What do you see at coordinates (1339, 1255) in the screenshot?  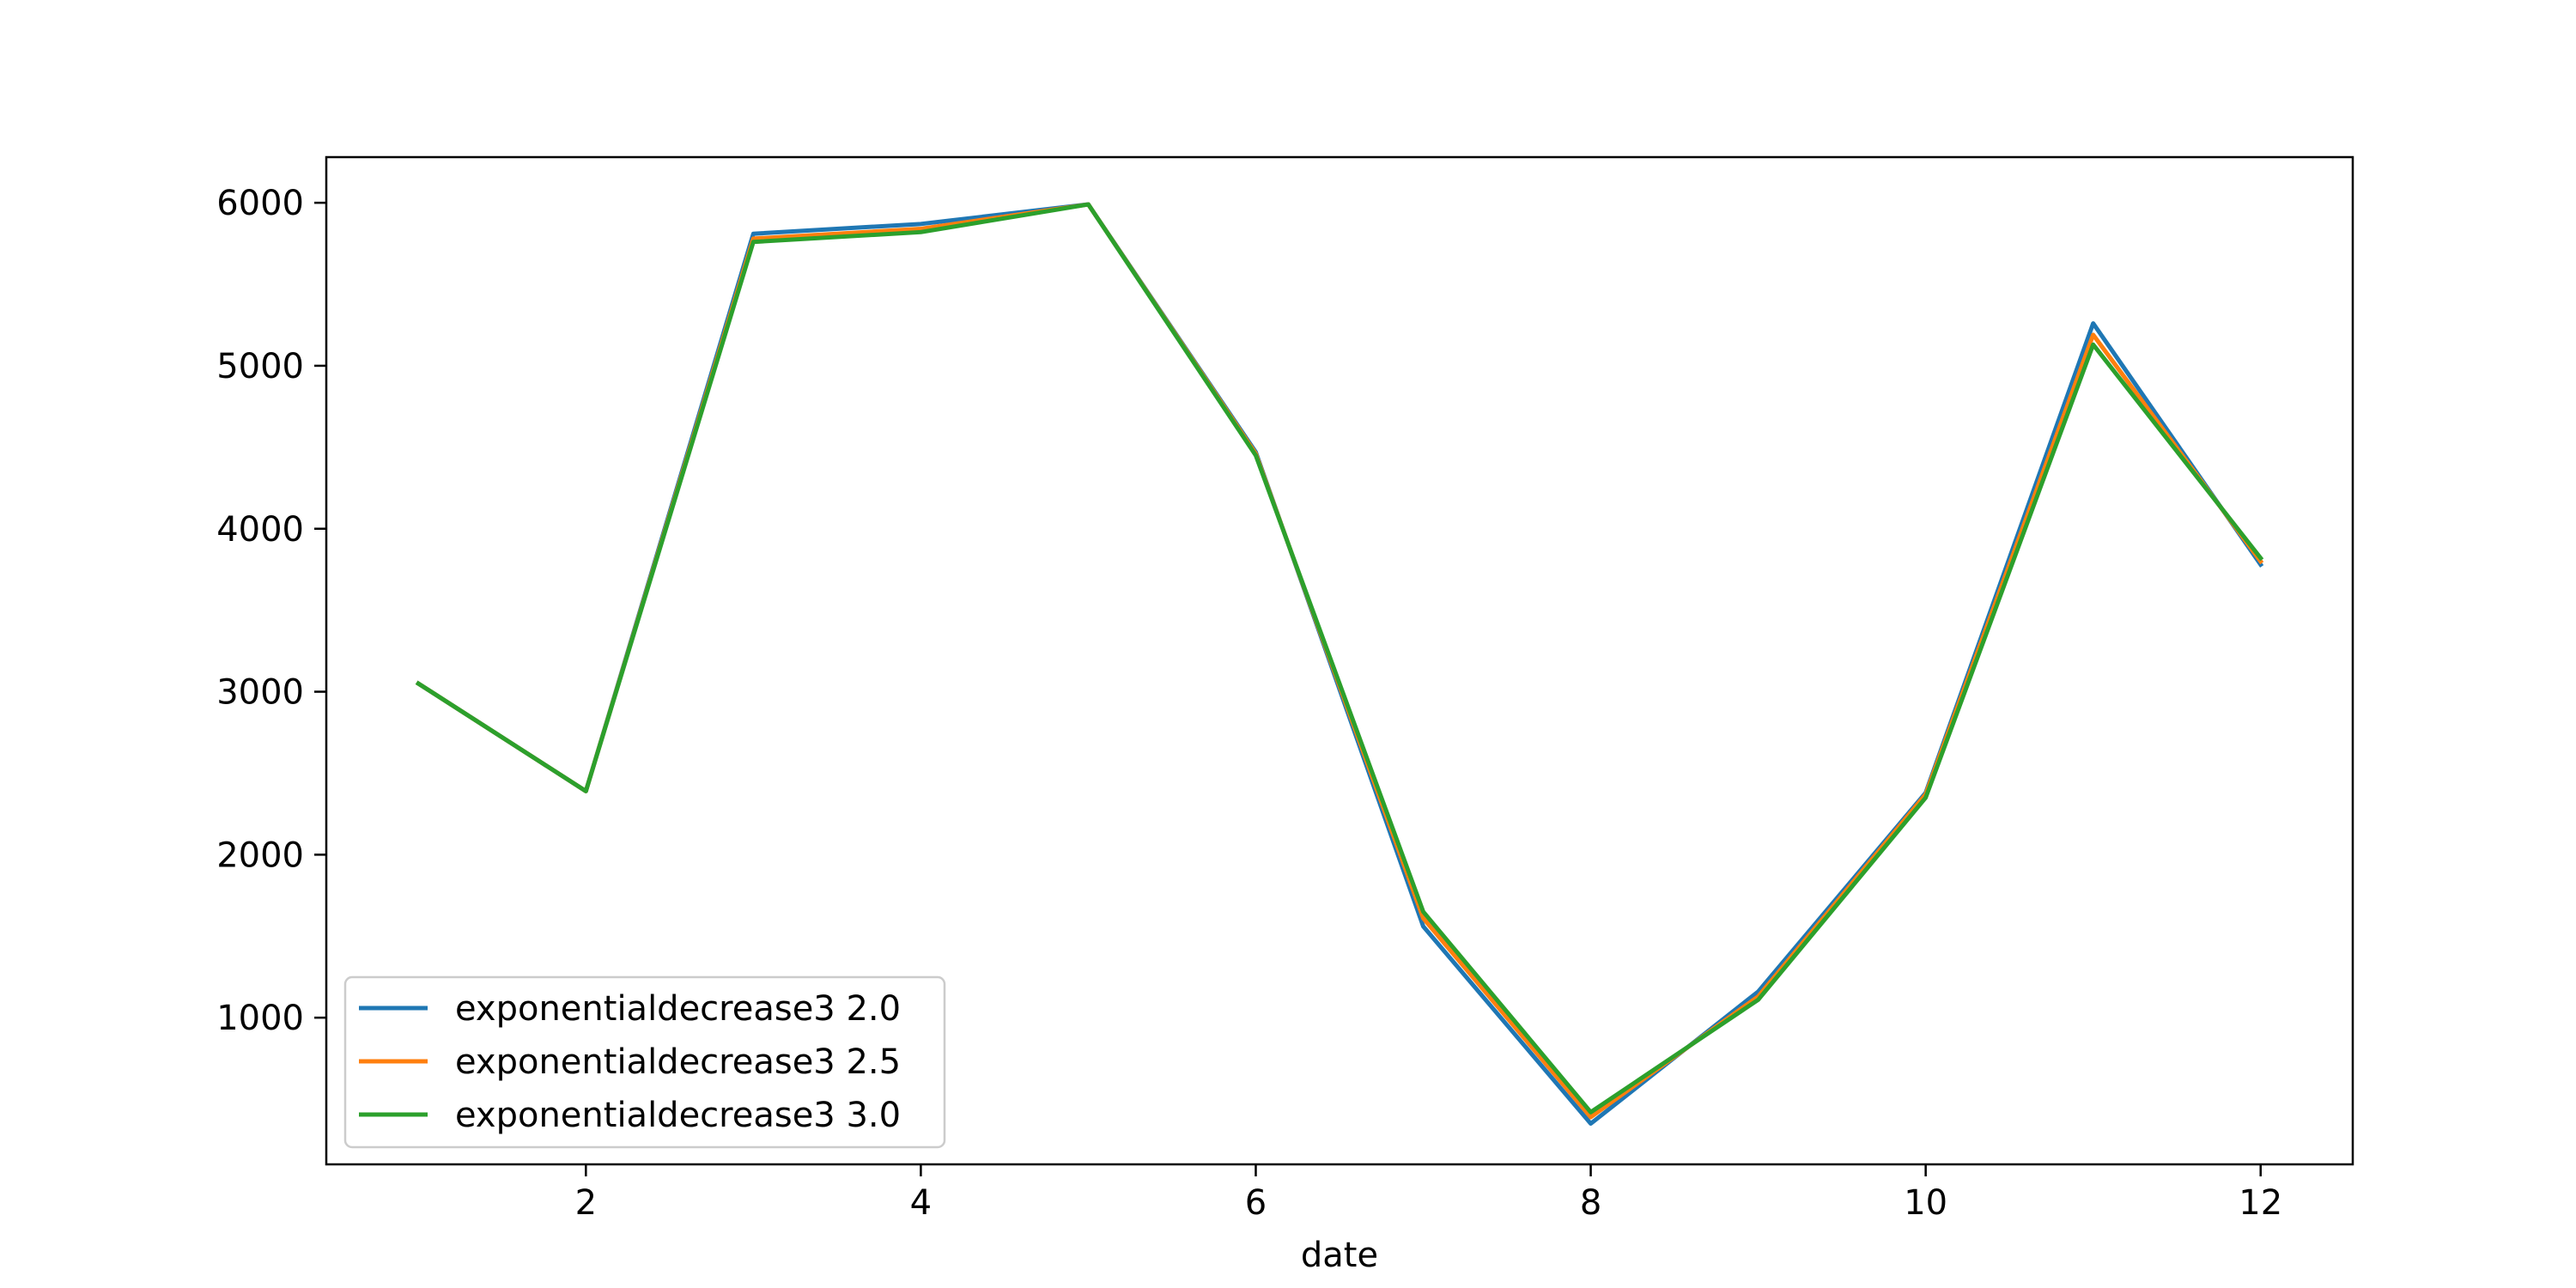 I see `x-axis-label: date` at bounding box center [1339, 1255].